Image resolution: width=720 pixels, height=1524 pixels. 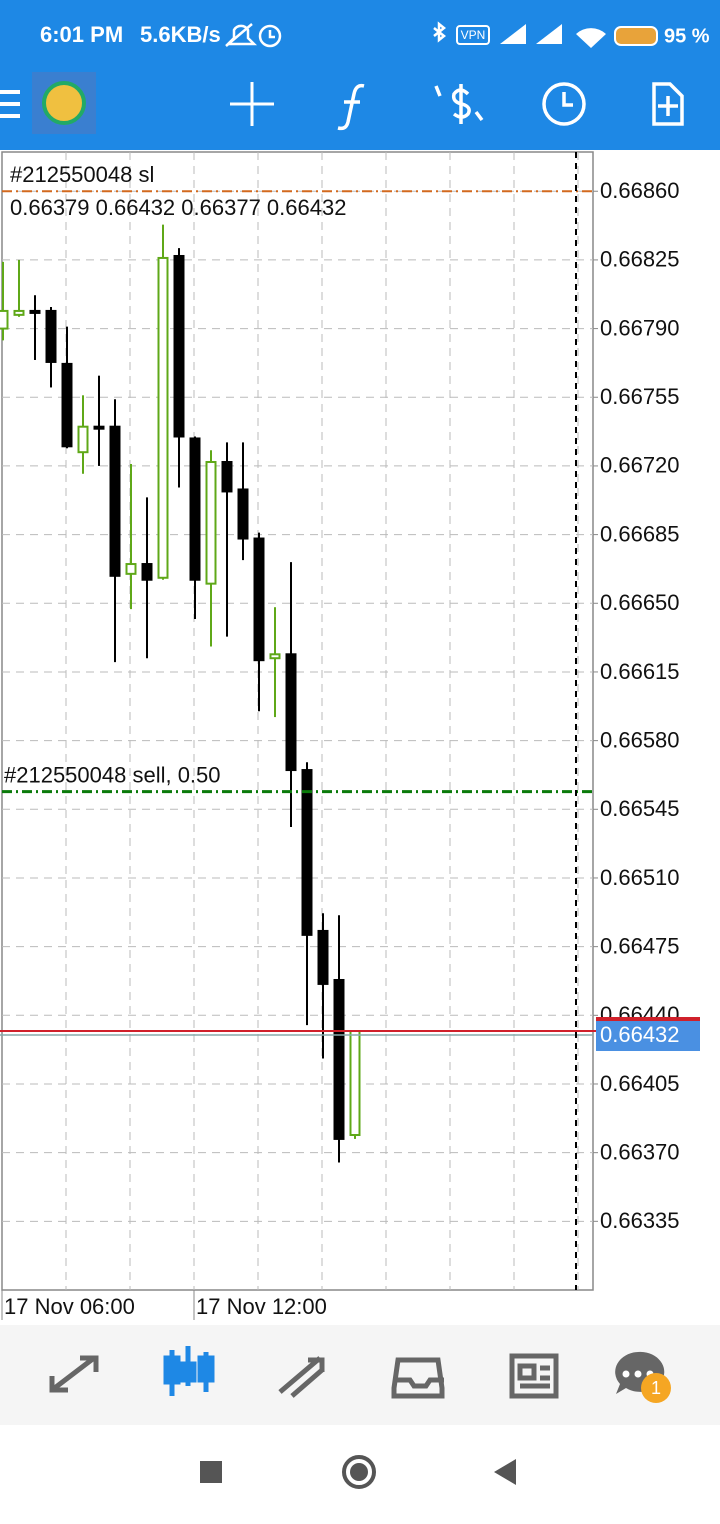 I want to click on order-label: #212550048 sell, 0.50, so click(x=112, y=774).